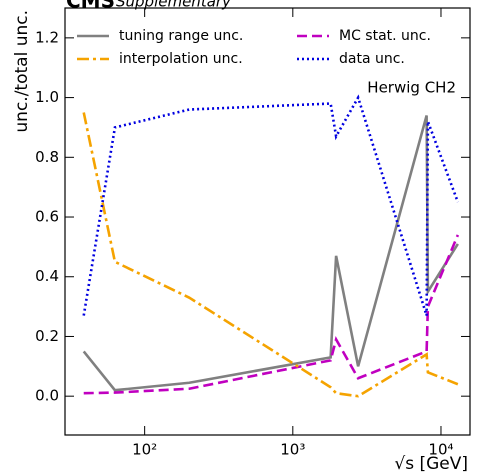 This screenshot has width=481, height=476. Describe the element at coordinates (385, 36) in the screenshot. I see `legend-label: MC stat. unc.` at that location.